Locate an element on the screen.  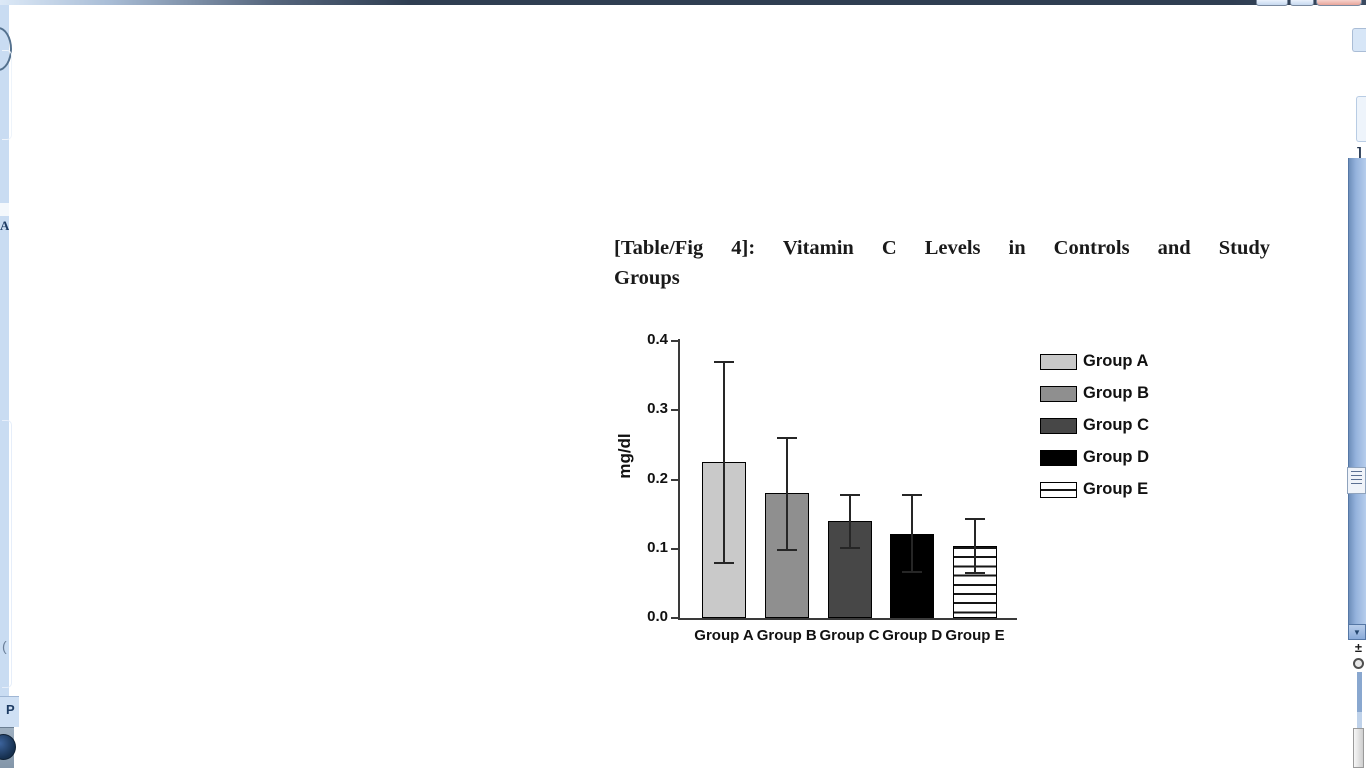
status-bar-corner is located at coordinates (9, 711).